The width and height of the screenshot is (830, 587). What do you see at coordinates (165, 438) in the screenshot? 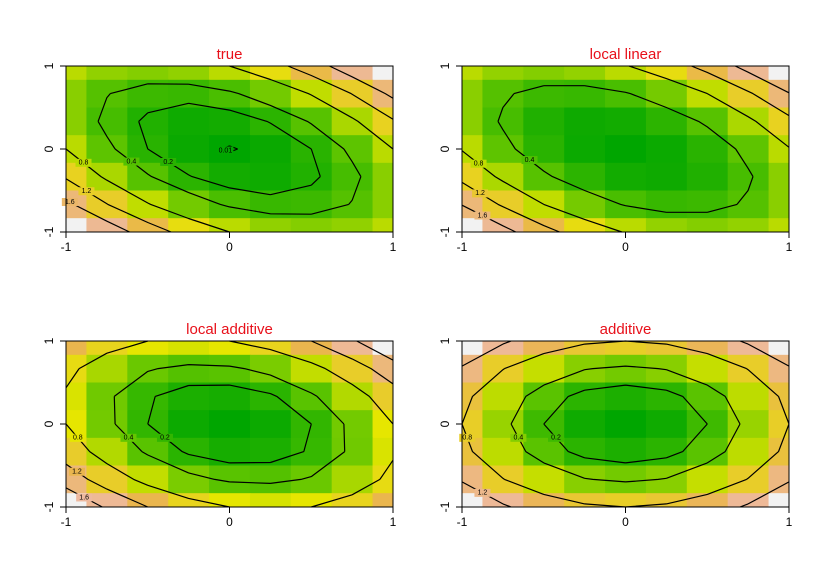
I see `contour-label: 0.2` at bounding box center [165, 438].